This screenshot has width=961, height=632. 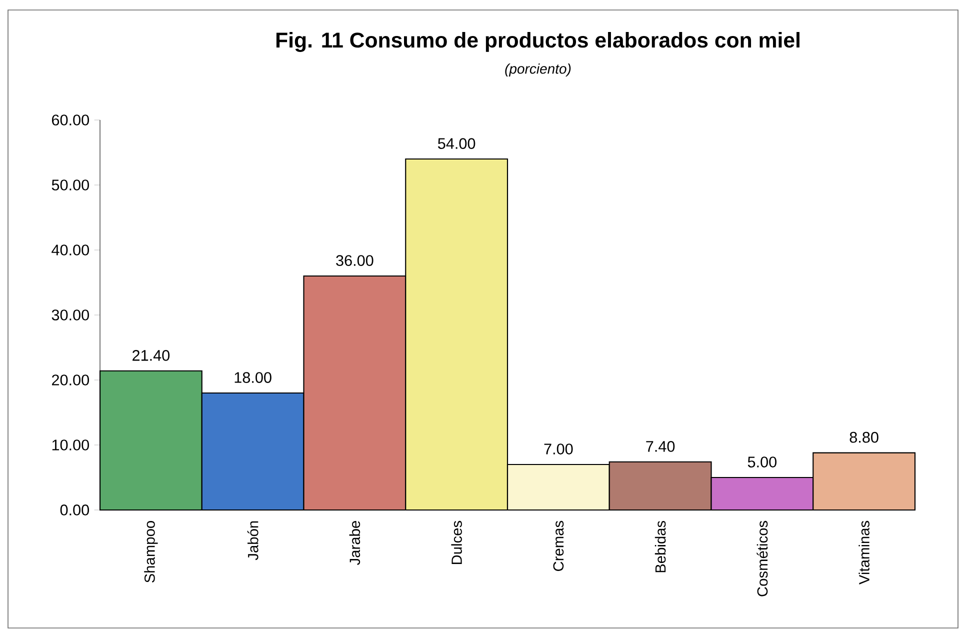 What do you see at coordinates (456, 542) in the screenshot?
I see `x-tick-label: Dulces` at bounding box center [456, 542].